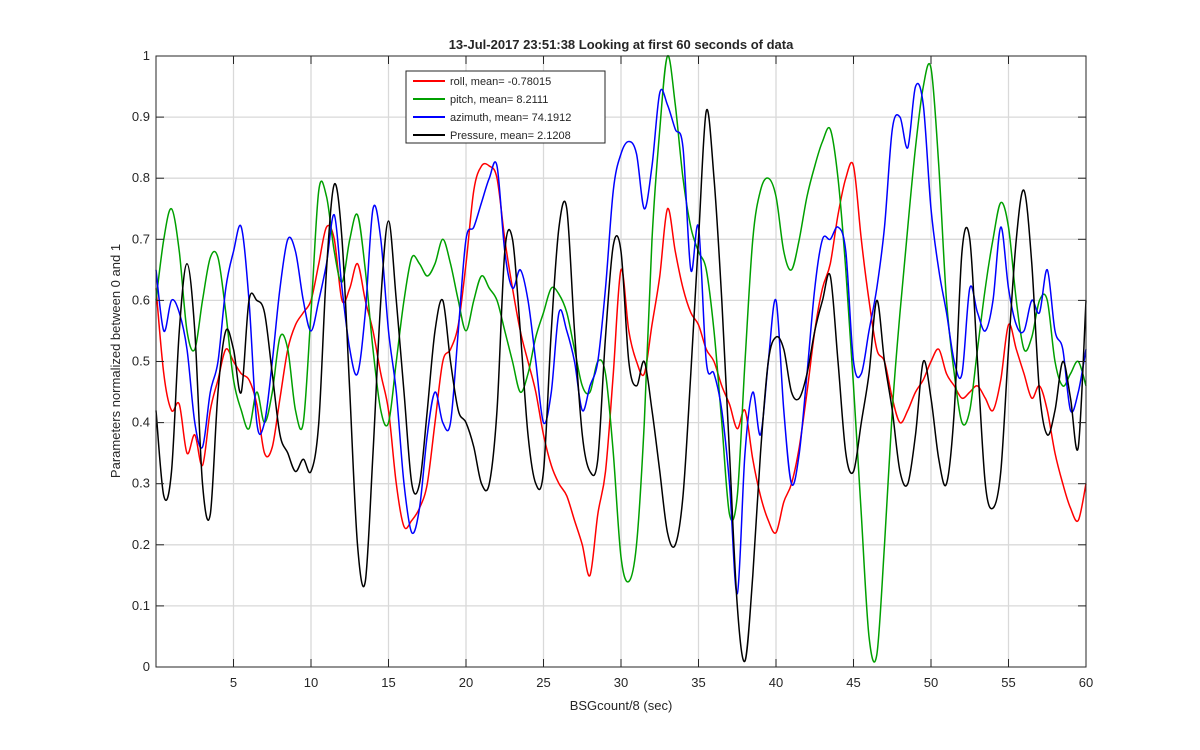 The image size is (1200, 750). I want to click on y-tick-label: 0.6, so click(141, 299).